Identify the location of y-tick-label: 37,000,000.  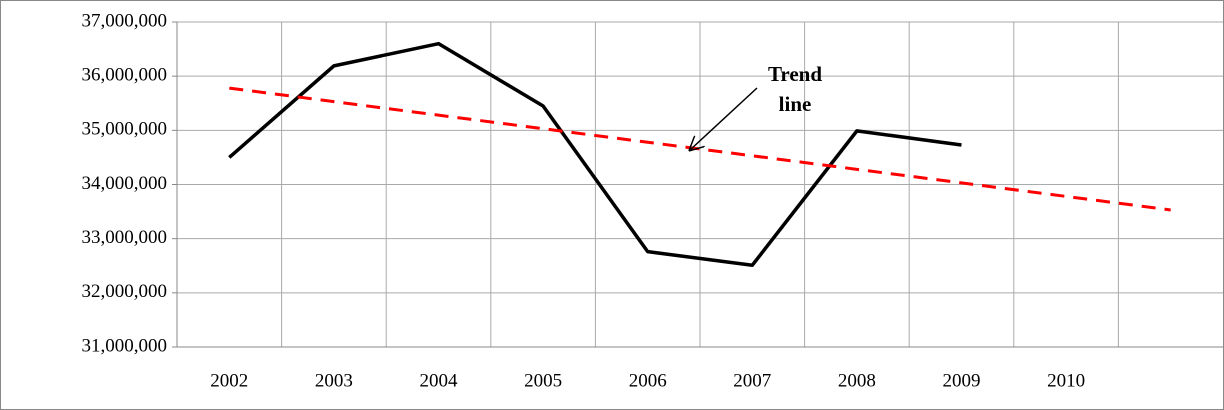
(125, 20).